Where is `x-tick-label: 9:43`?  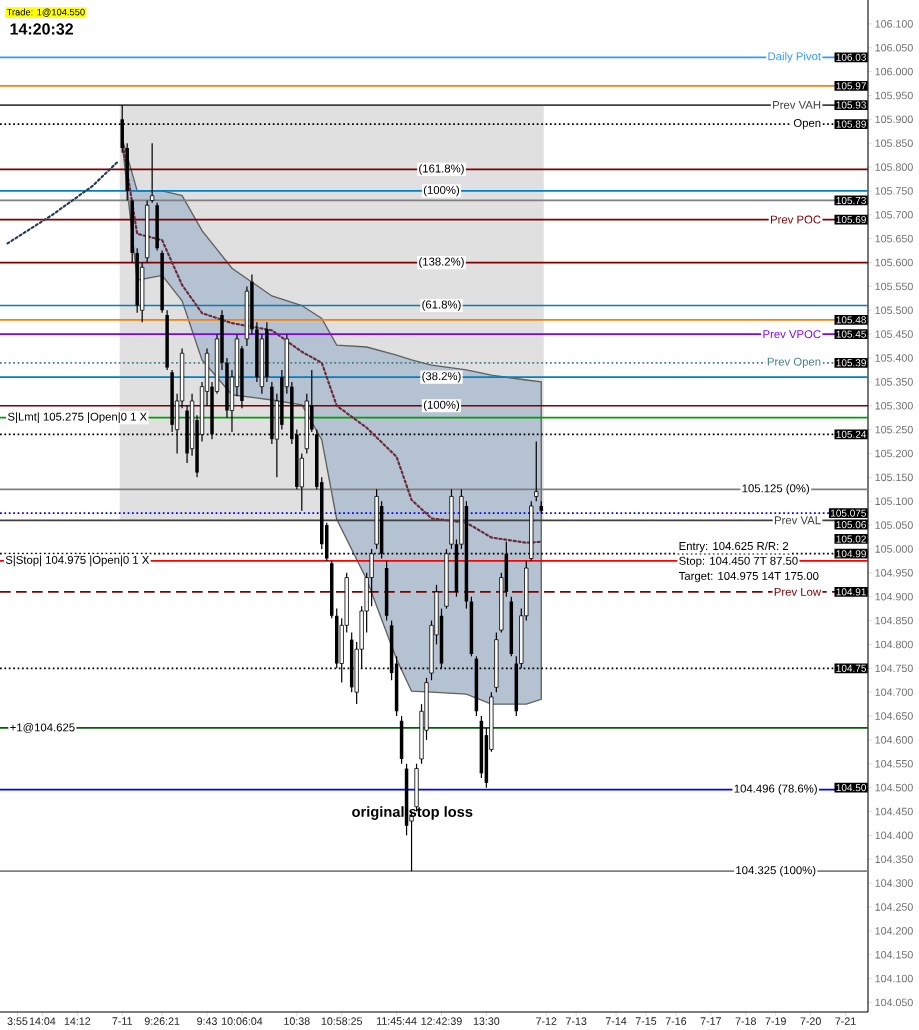 x-tick-label: 9:43 is located at coordinates (207, 1021).